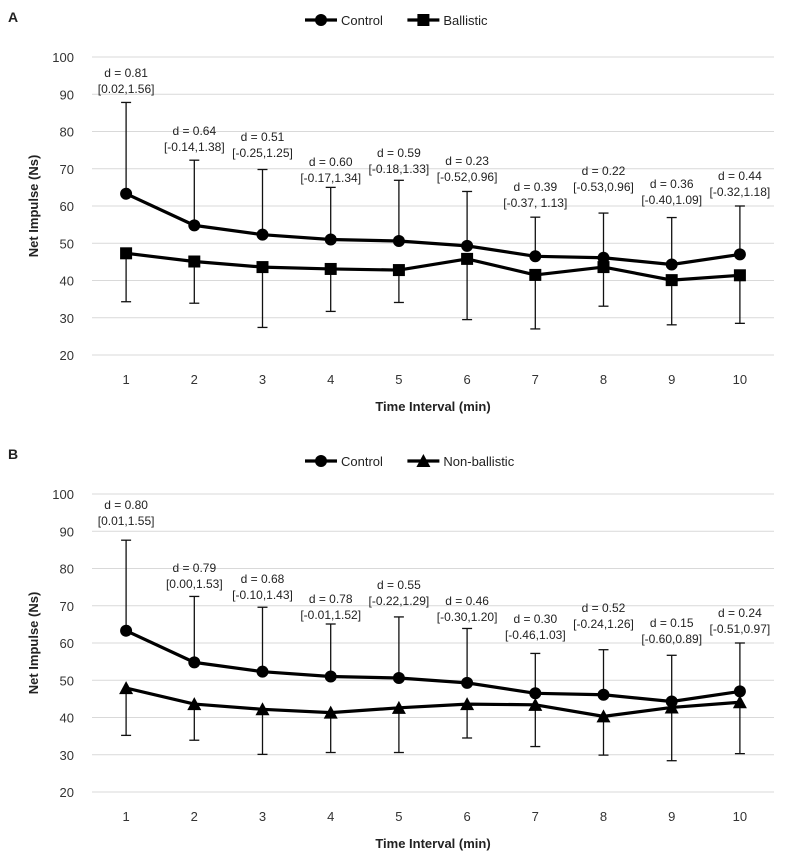  Describe the element at coordinates (433, 266) in the screenshot. I see `series-line-ballistic` at that location.